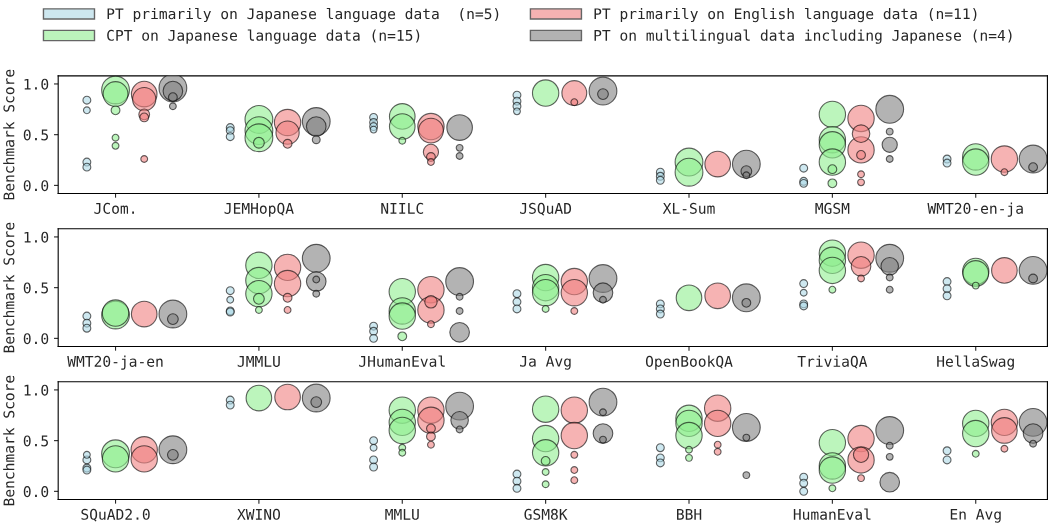 The width and height of the screenshot is (1058, 523). I want to click on x-tick-label: MMLU, so click(402, 514).